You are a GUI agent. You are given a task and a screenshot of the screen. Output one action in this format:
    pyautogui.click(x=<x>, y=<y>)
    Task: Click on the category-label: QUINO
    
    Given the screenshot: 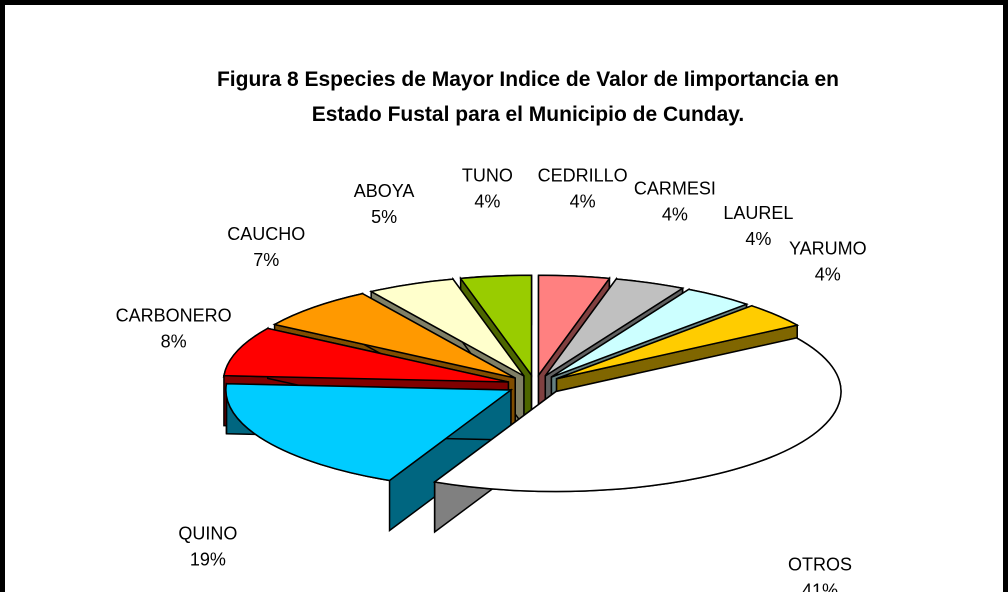 What is the action you would take?
    pyautogui.click(x=207, y=533)
    